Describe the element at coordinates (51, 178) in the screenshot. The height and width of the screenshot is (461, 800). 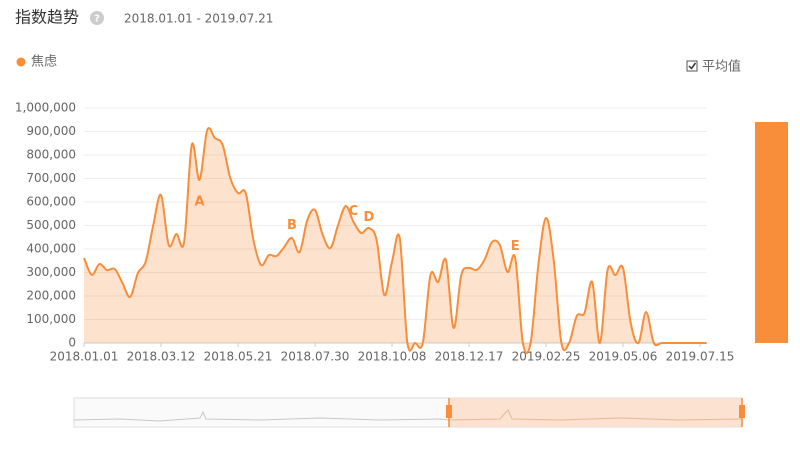
I see `y-tick-label: 700,000` at that location.